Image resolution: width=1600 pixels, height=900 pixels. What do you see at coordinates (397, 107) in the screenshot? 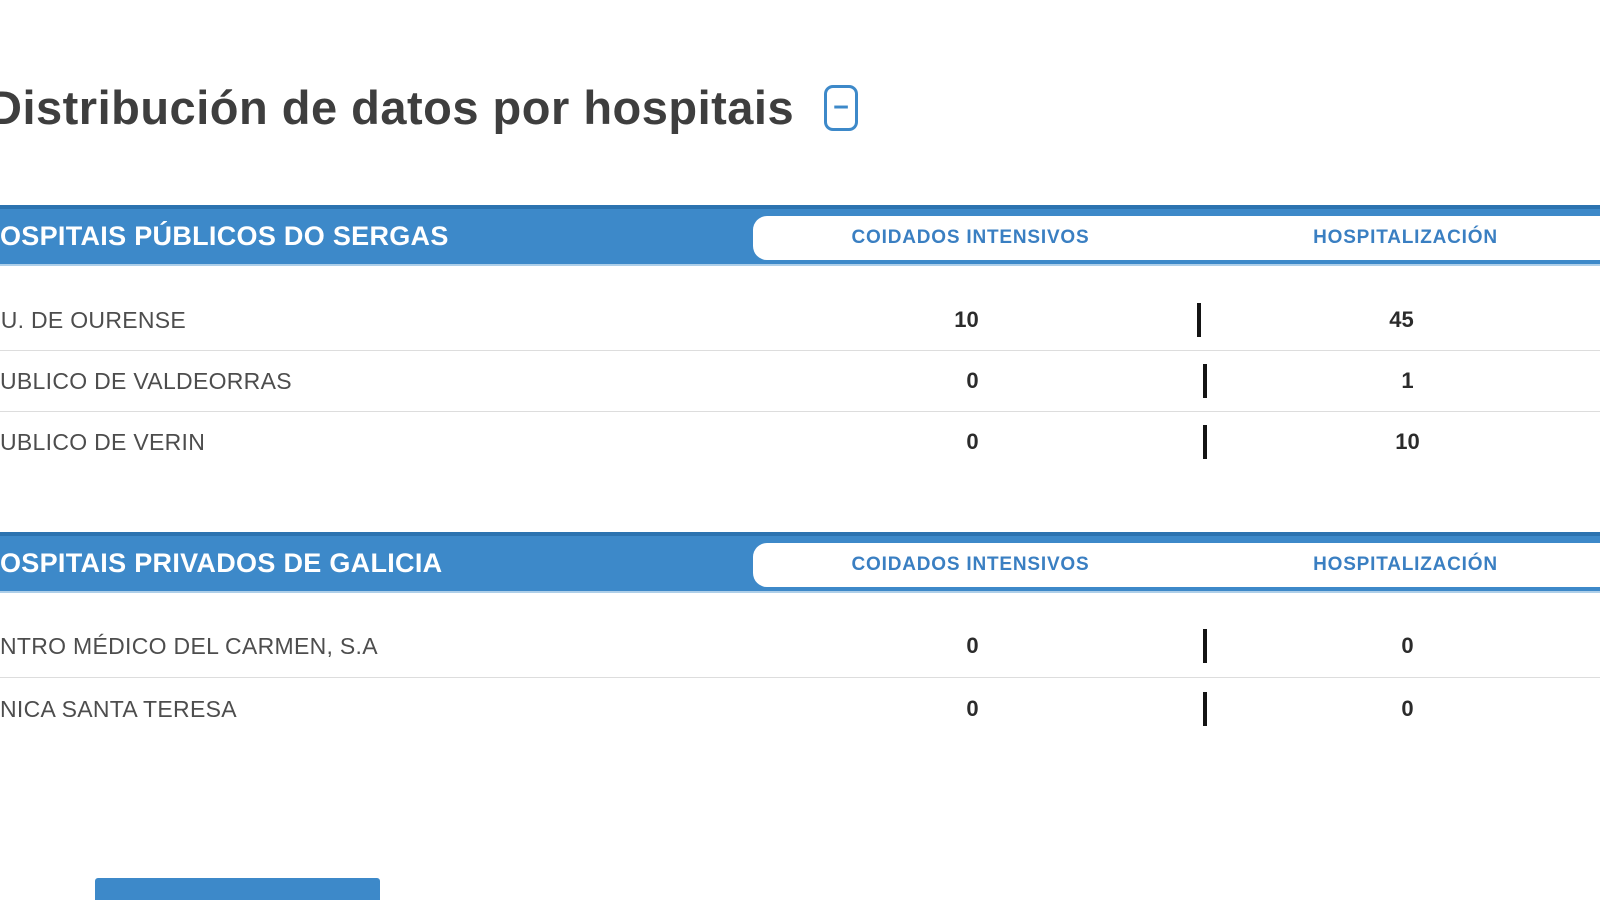
I see `page-title: Distribución de datos por hospitais` at bounding box center [397, 107].